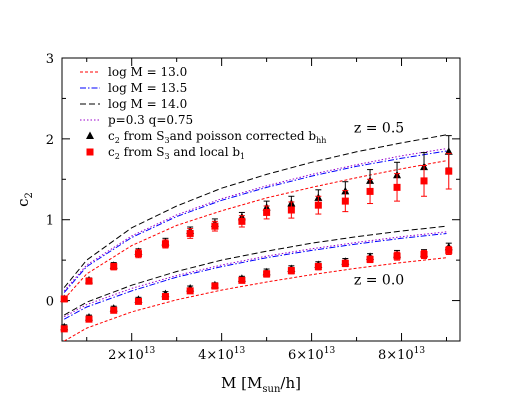 This screenshot has width=518, height=400. What do you see at coordinates (379, 280) in the screenshot?
I see `annotation-text: z = 0.0` at bounding box center [379, 280].